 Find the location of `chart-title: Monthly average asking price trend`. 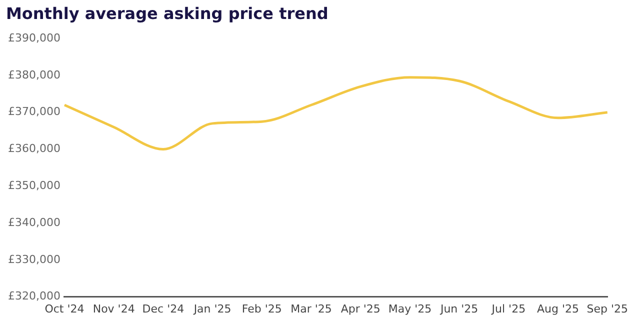

chart-title: Monthly average asking price trend is located at coordinates (167, 13).